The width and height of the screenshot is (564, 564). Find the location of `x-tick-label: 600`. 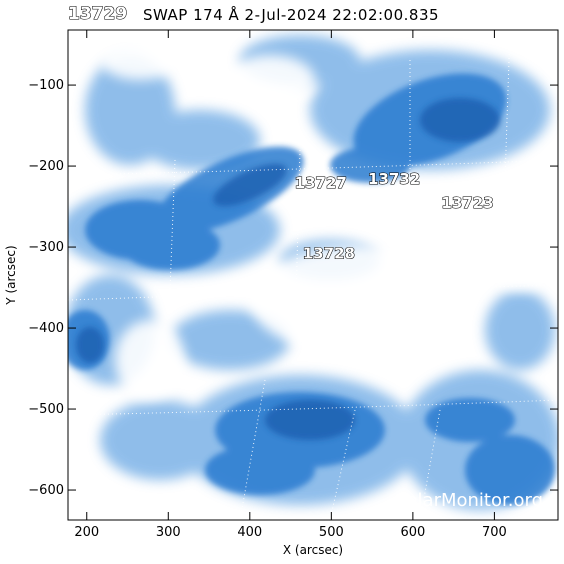

x-tick-label: 600 is located at coordinates (412, 532).